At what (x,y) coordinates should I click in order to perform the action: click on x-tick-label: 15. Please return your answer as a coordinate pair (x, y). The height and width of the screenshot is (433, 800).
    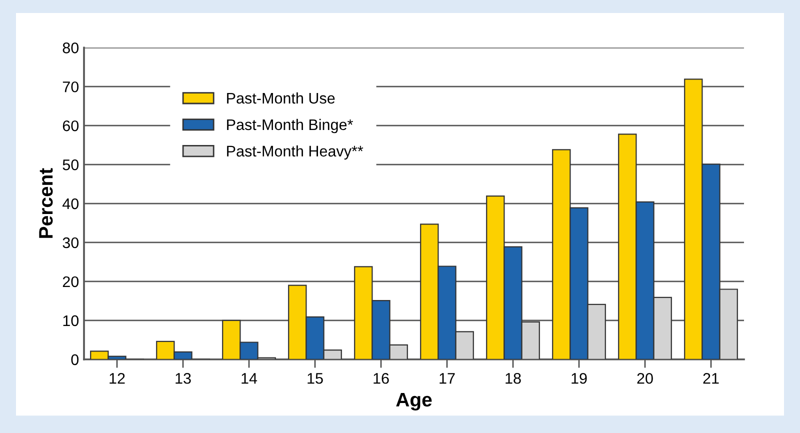
    Looking at the image, I should click on (315, 378).